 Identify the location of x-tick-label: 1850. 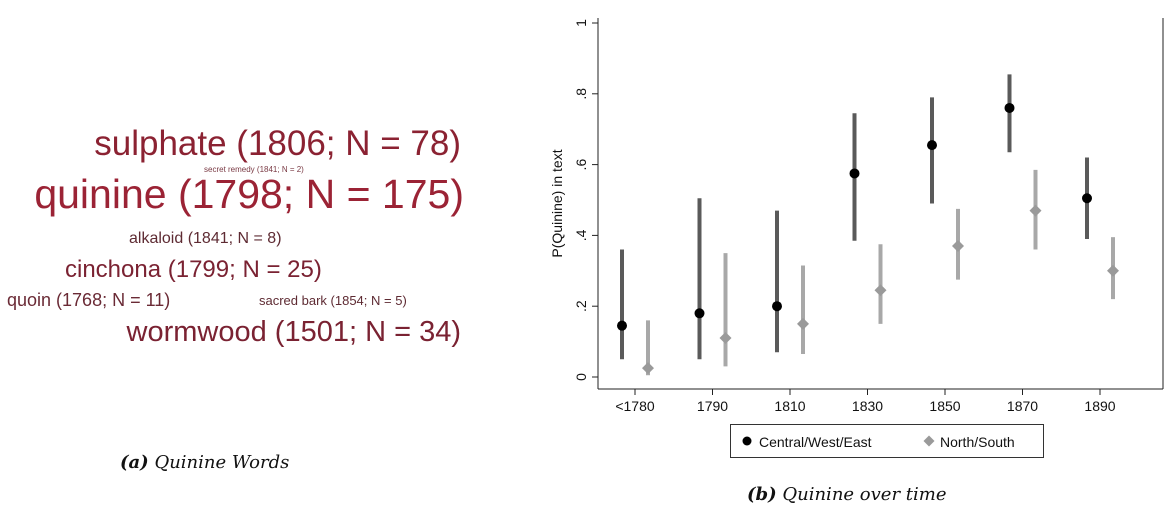
(944, 406).